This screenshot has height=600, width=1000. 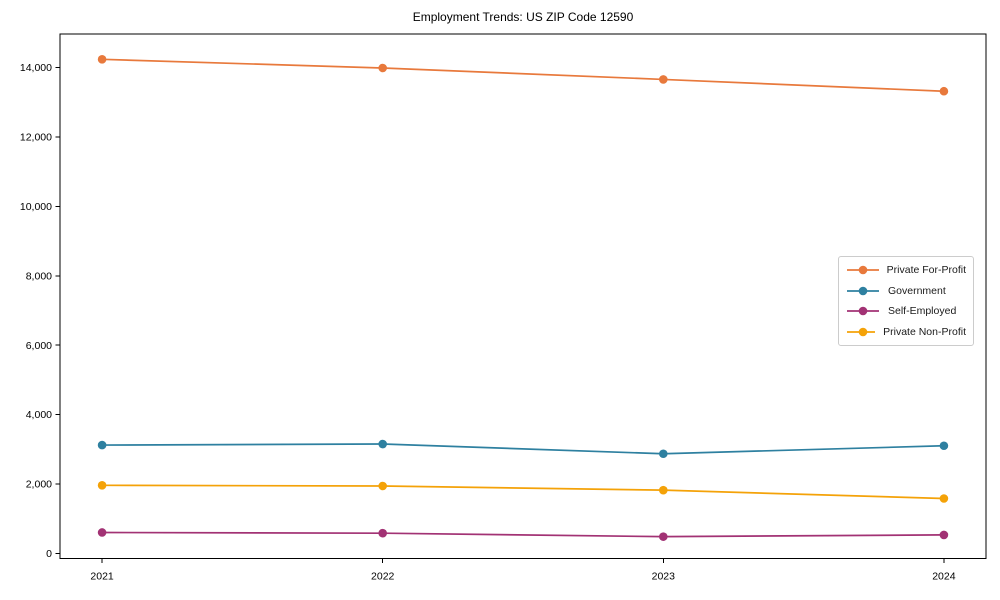 I want to click on legend-item-label: Self-Employed, so click(x=922, y=311).